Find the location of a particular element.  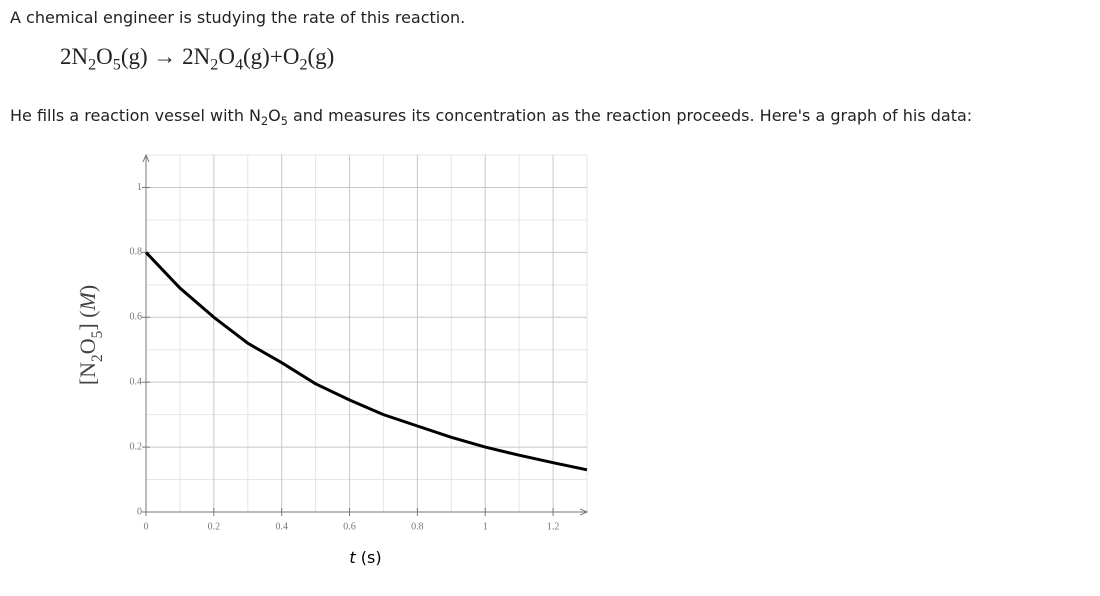

x-tick-label: 0 is located at coordinates (146, 526).